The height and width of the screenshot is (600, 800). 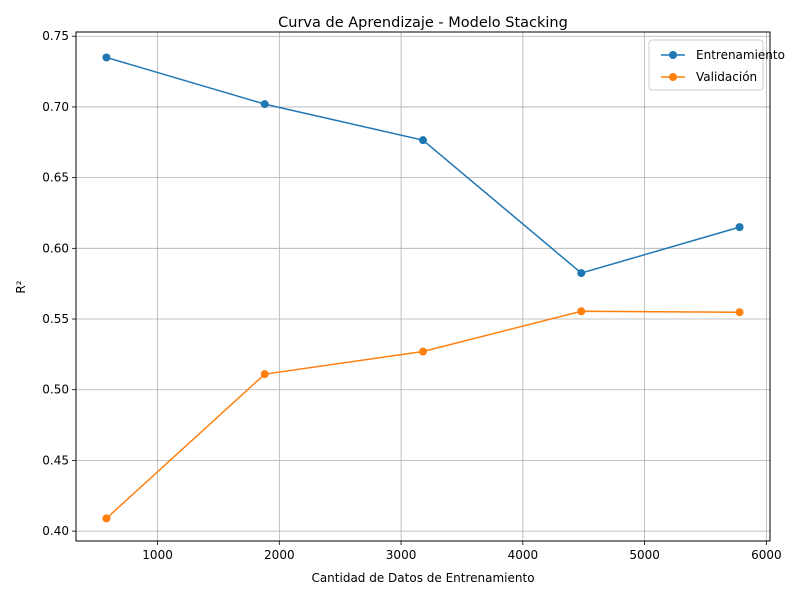 What do you see at coordinates (55, 531) in the screenshot?
I see `y-tick-label: 0.40` at bounding box center [55, 531].